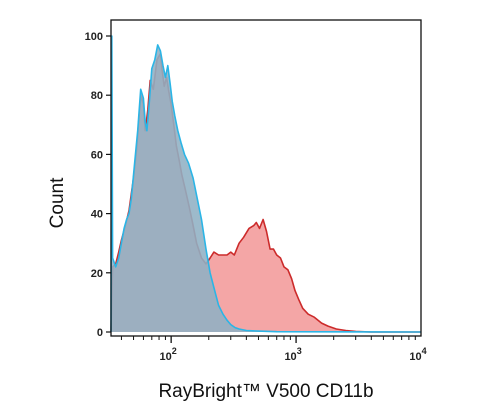 This screenshot has width=503, height=403. What do you see at coordinates (265, 391) in the screenshot?
I see `x-axis-title: RayBright™ V500 CD11b` at bounding box center [265, 391].